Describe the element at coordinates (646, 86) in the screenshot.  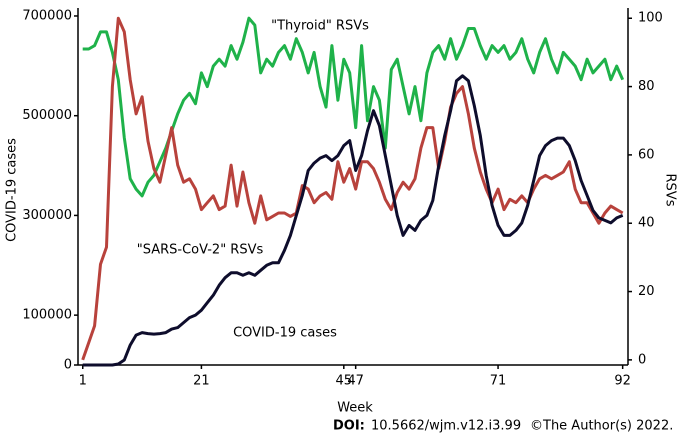
I see `y2-tick-label: 80` at that location.